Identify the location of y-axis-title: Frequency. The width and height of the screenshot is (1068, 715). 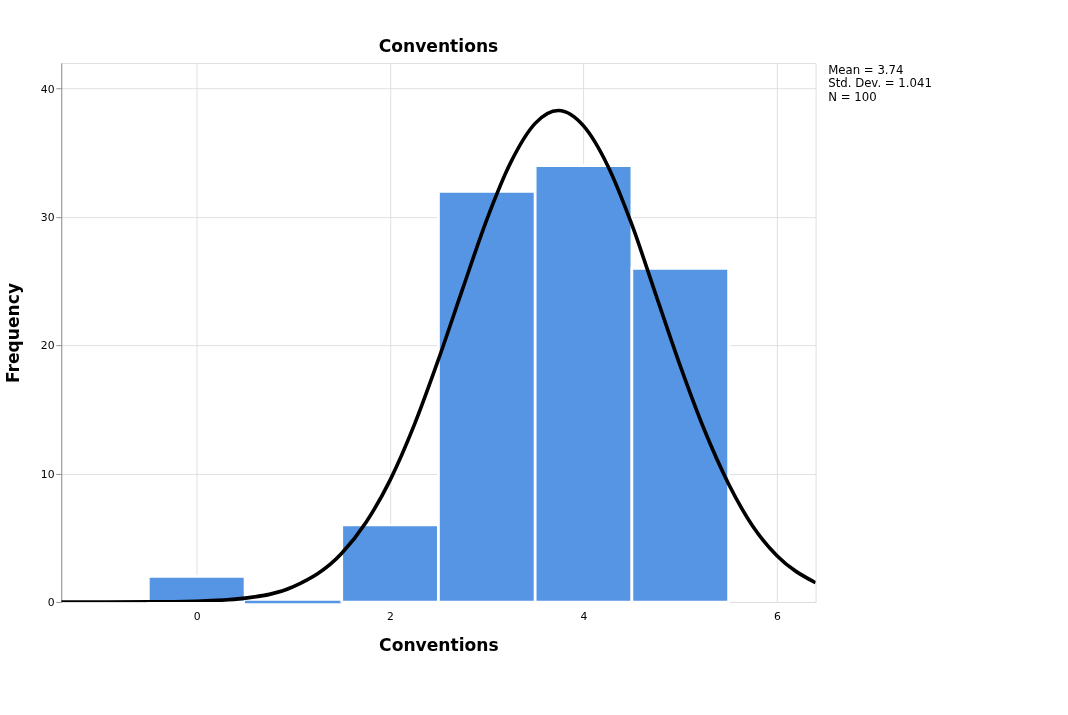
(13, 333).